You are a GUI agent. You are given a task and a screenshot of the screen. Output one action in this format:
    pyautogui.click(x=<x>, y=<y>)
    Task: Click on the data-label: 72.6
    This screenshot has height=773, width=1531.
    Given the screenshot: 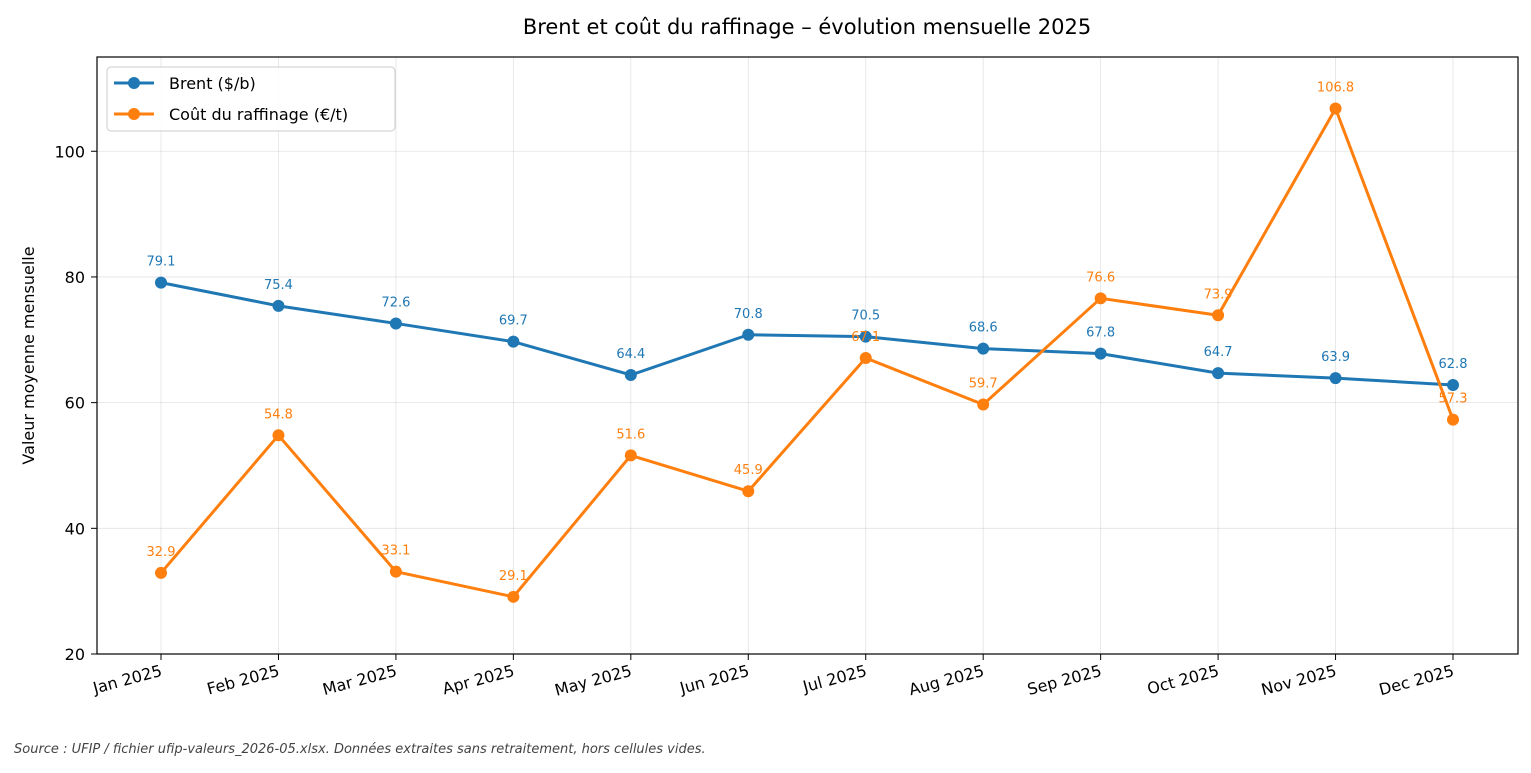 What is the action you would take?
    pyautogui.click(x=395, y=302)
    